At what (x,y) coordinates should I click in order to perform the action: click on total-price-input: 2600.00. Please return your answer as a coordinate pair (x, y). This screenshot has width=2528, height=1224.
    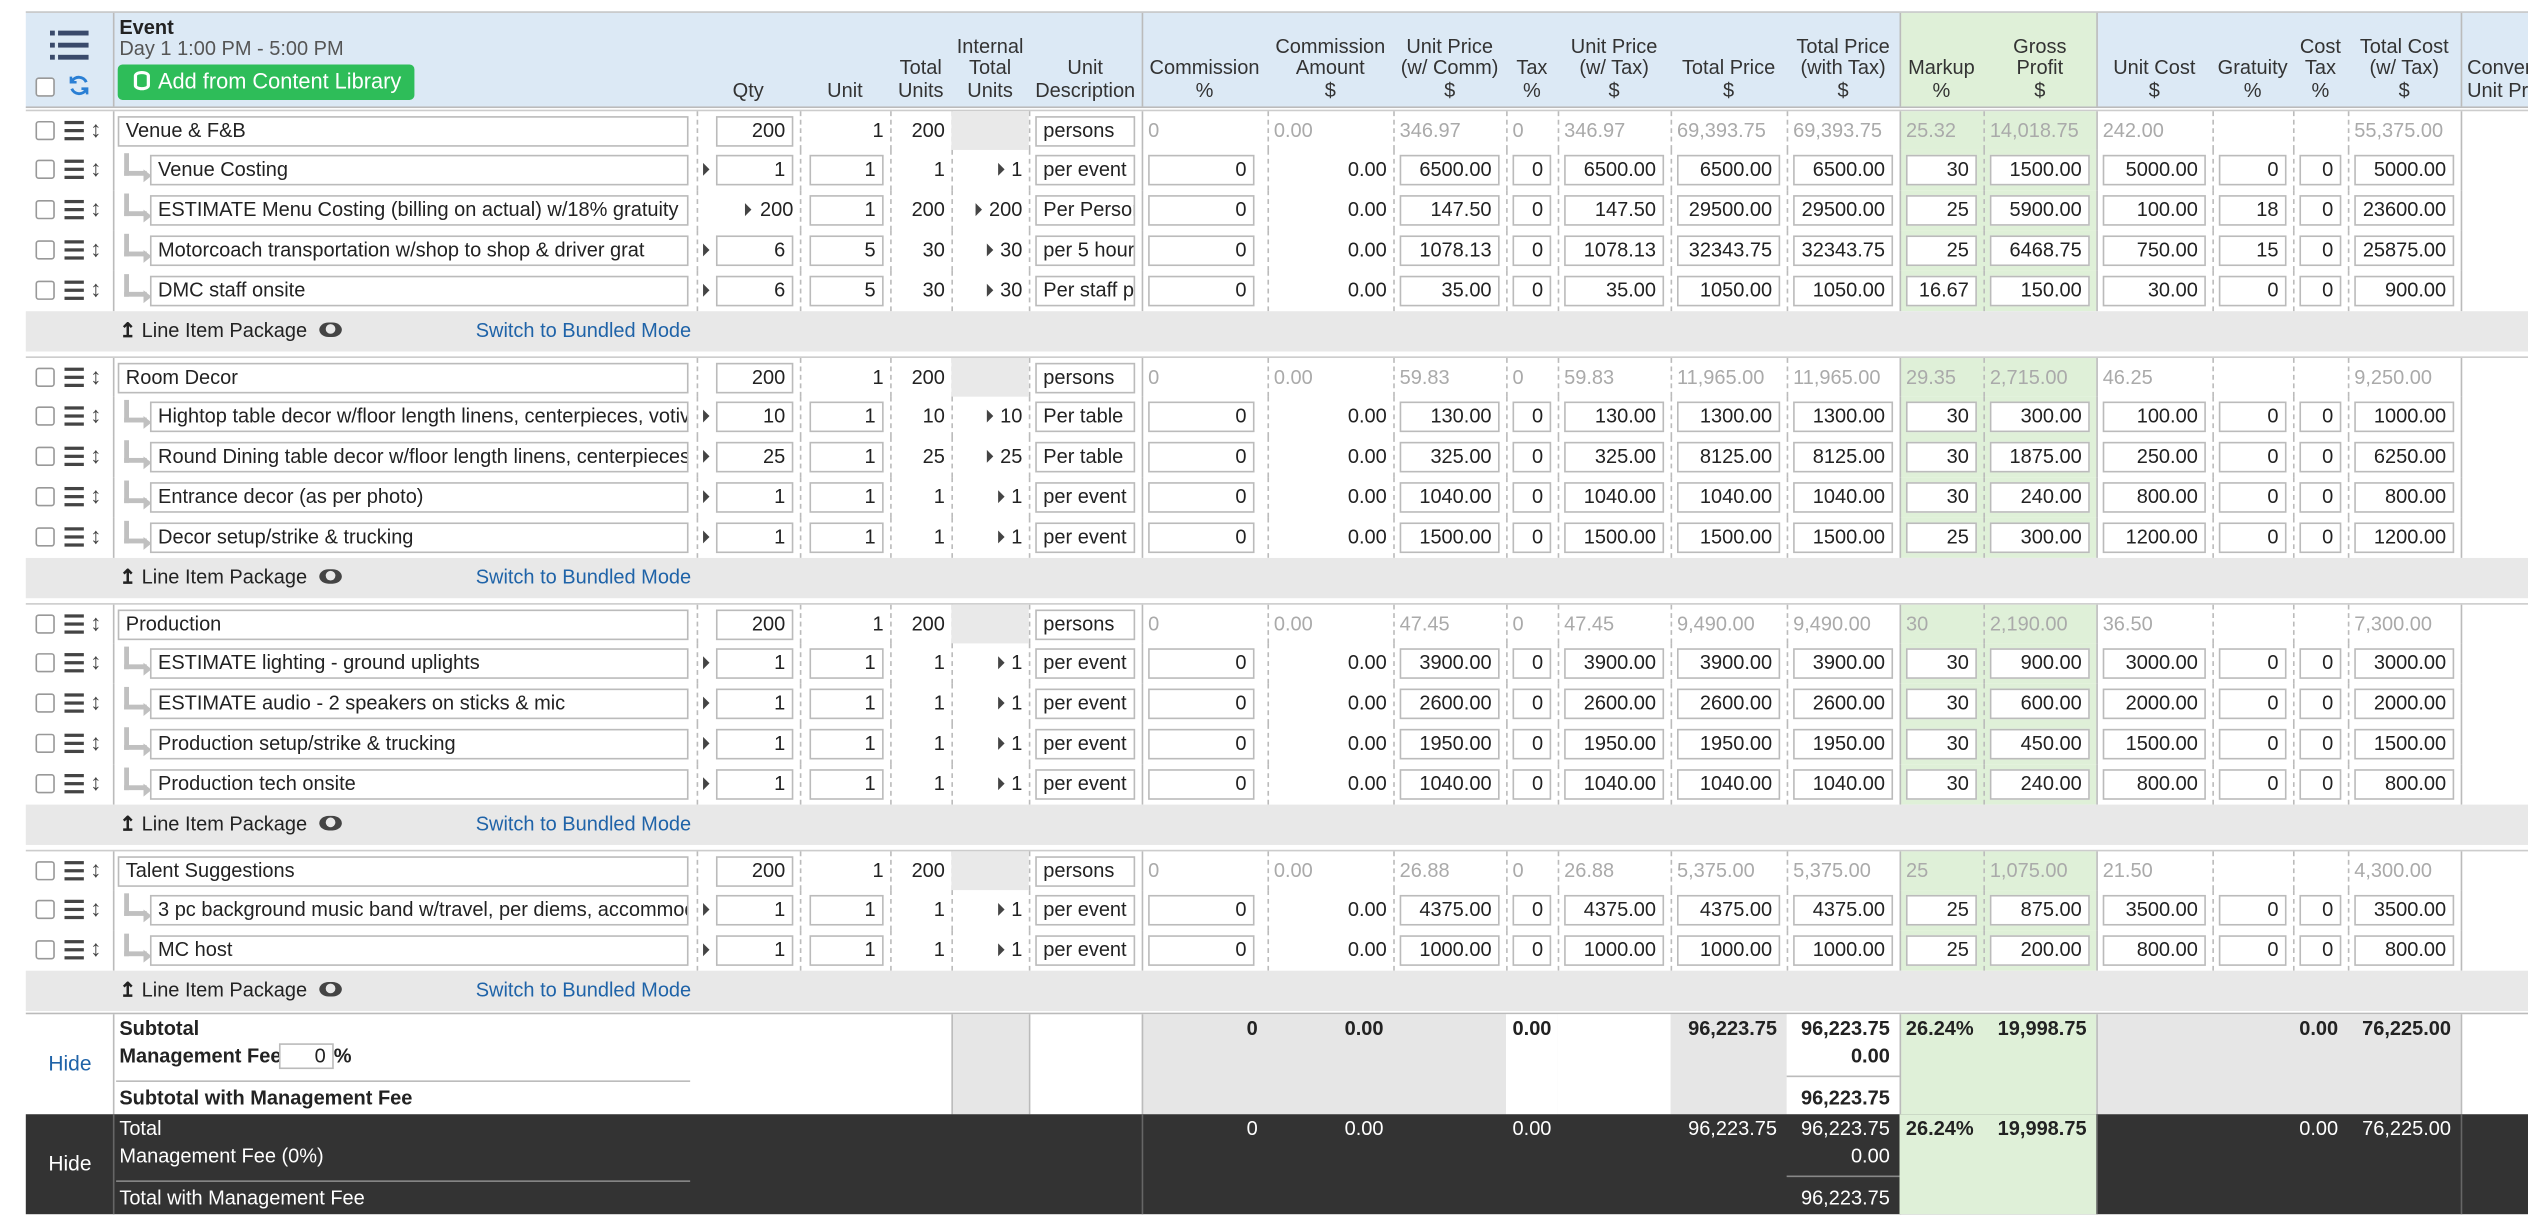
    Looking at the image, I should click on (1729, 704).